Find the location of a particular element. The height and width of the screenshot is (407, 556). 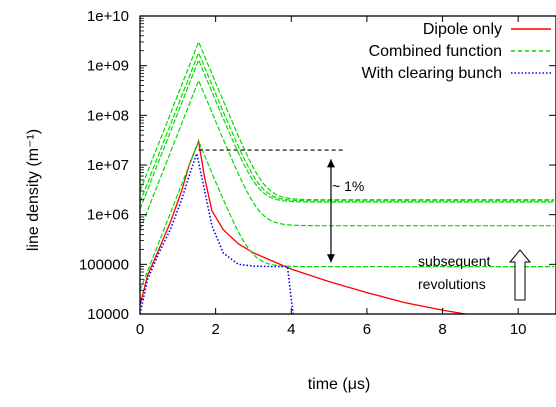

drop-annotation: ~ 1% is located at coordinates (348, 186).